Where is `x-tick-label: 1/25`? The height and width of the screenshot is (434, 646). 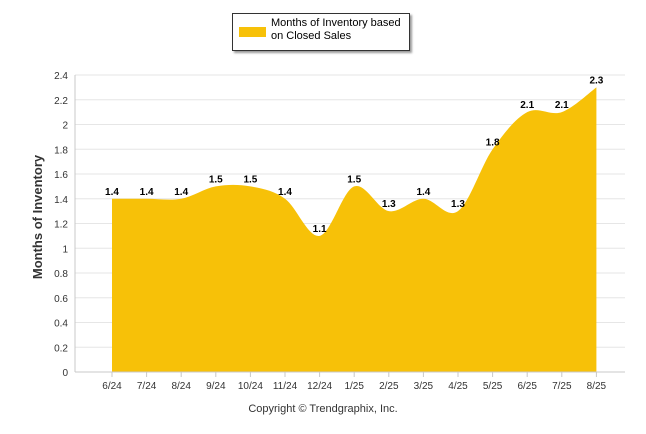
x-tick-label: 1/25 is located at coordinates (354, 386).